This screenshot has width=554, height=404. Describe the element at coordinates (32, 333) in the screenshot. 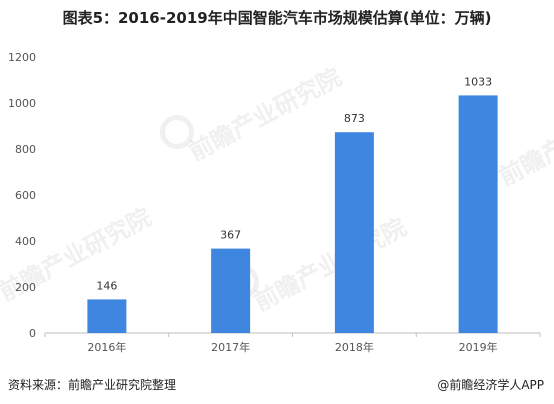

I see `y-tick-label: 0` at that location.